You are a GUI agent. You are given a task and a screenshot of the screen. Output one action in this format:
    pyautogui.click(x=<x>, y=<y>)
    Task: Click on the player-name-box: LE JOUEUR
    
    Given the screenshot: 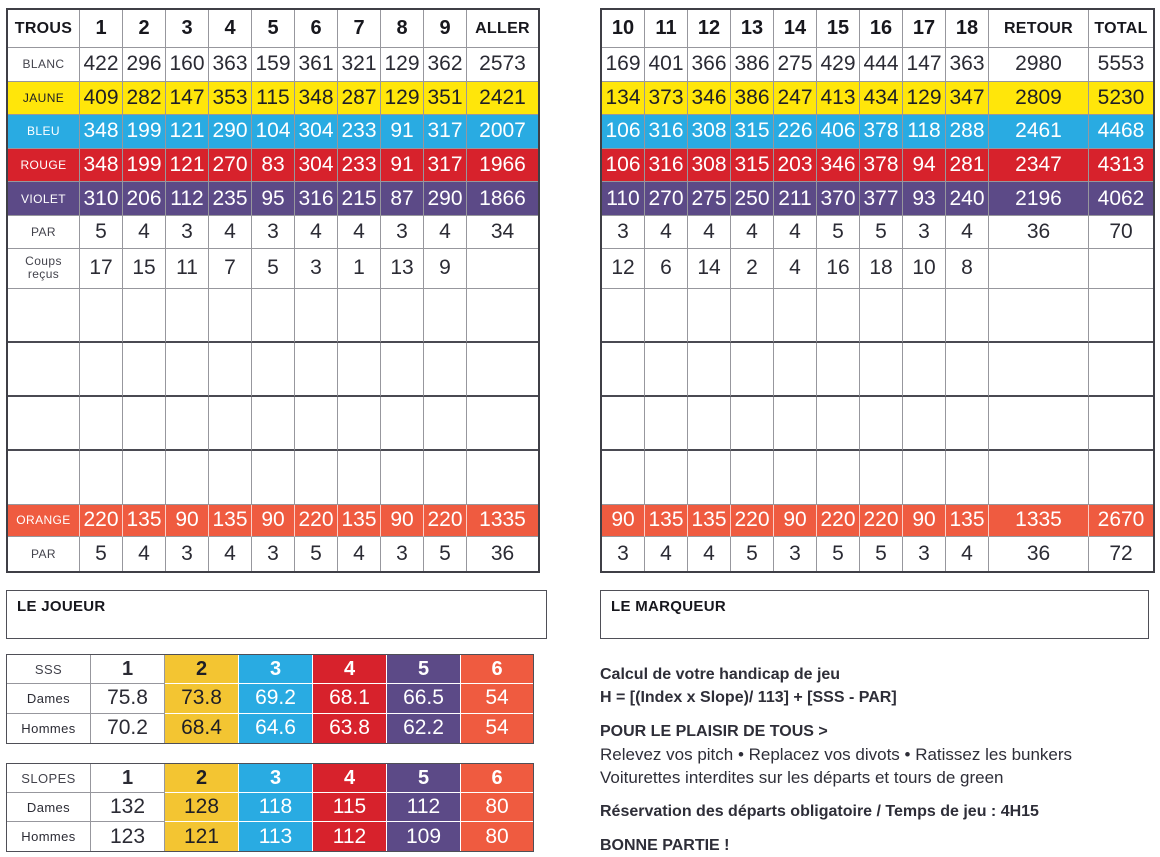 What is the action you would take?
    pyautogui.click(x=276, y=614)
    